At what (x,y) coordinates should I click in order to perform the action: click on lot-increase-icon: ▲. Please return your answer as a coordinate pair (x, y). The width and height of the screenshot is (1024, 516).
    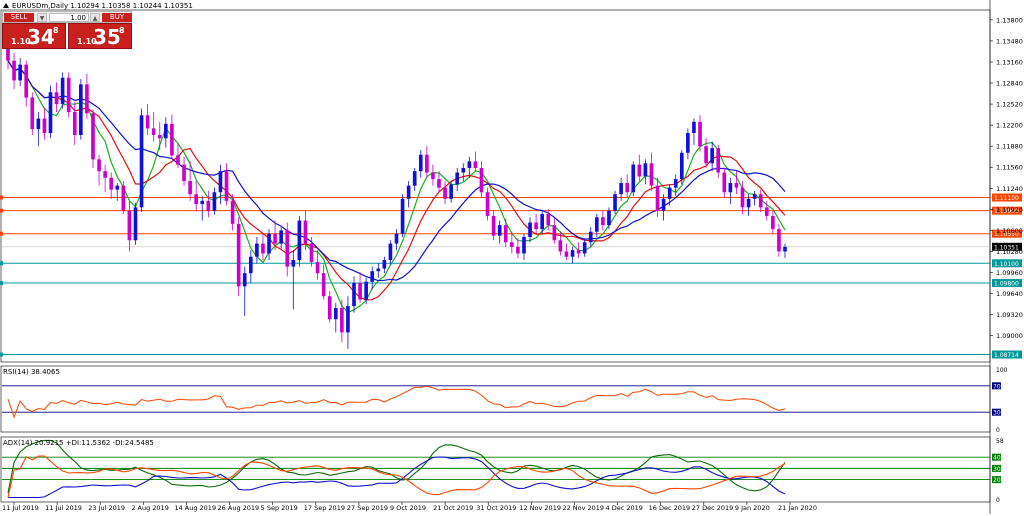
    Looking at the image, I should click on (95, 17).